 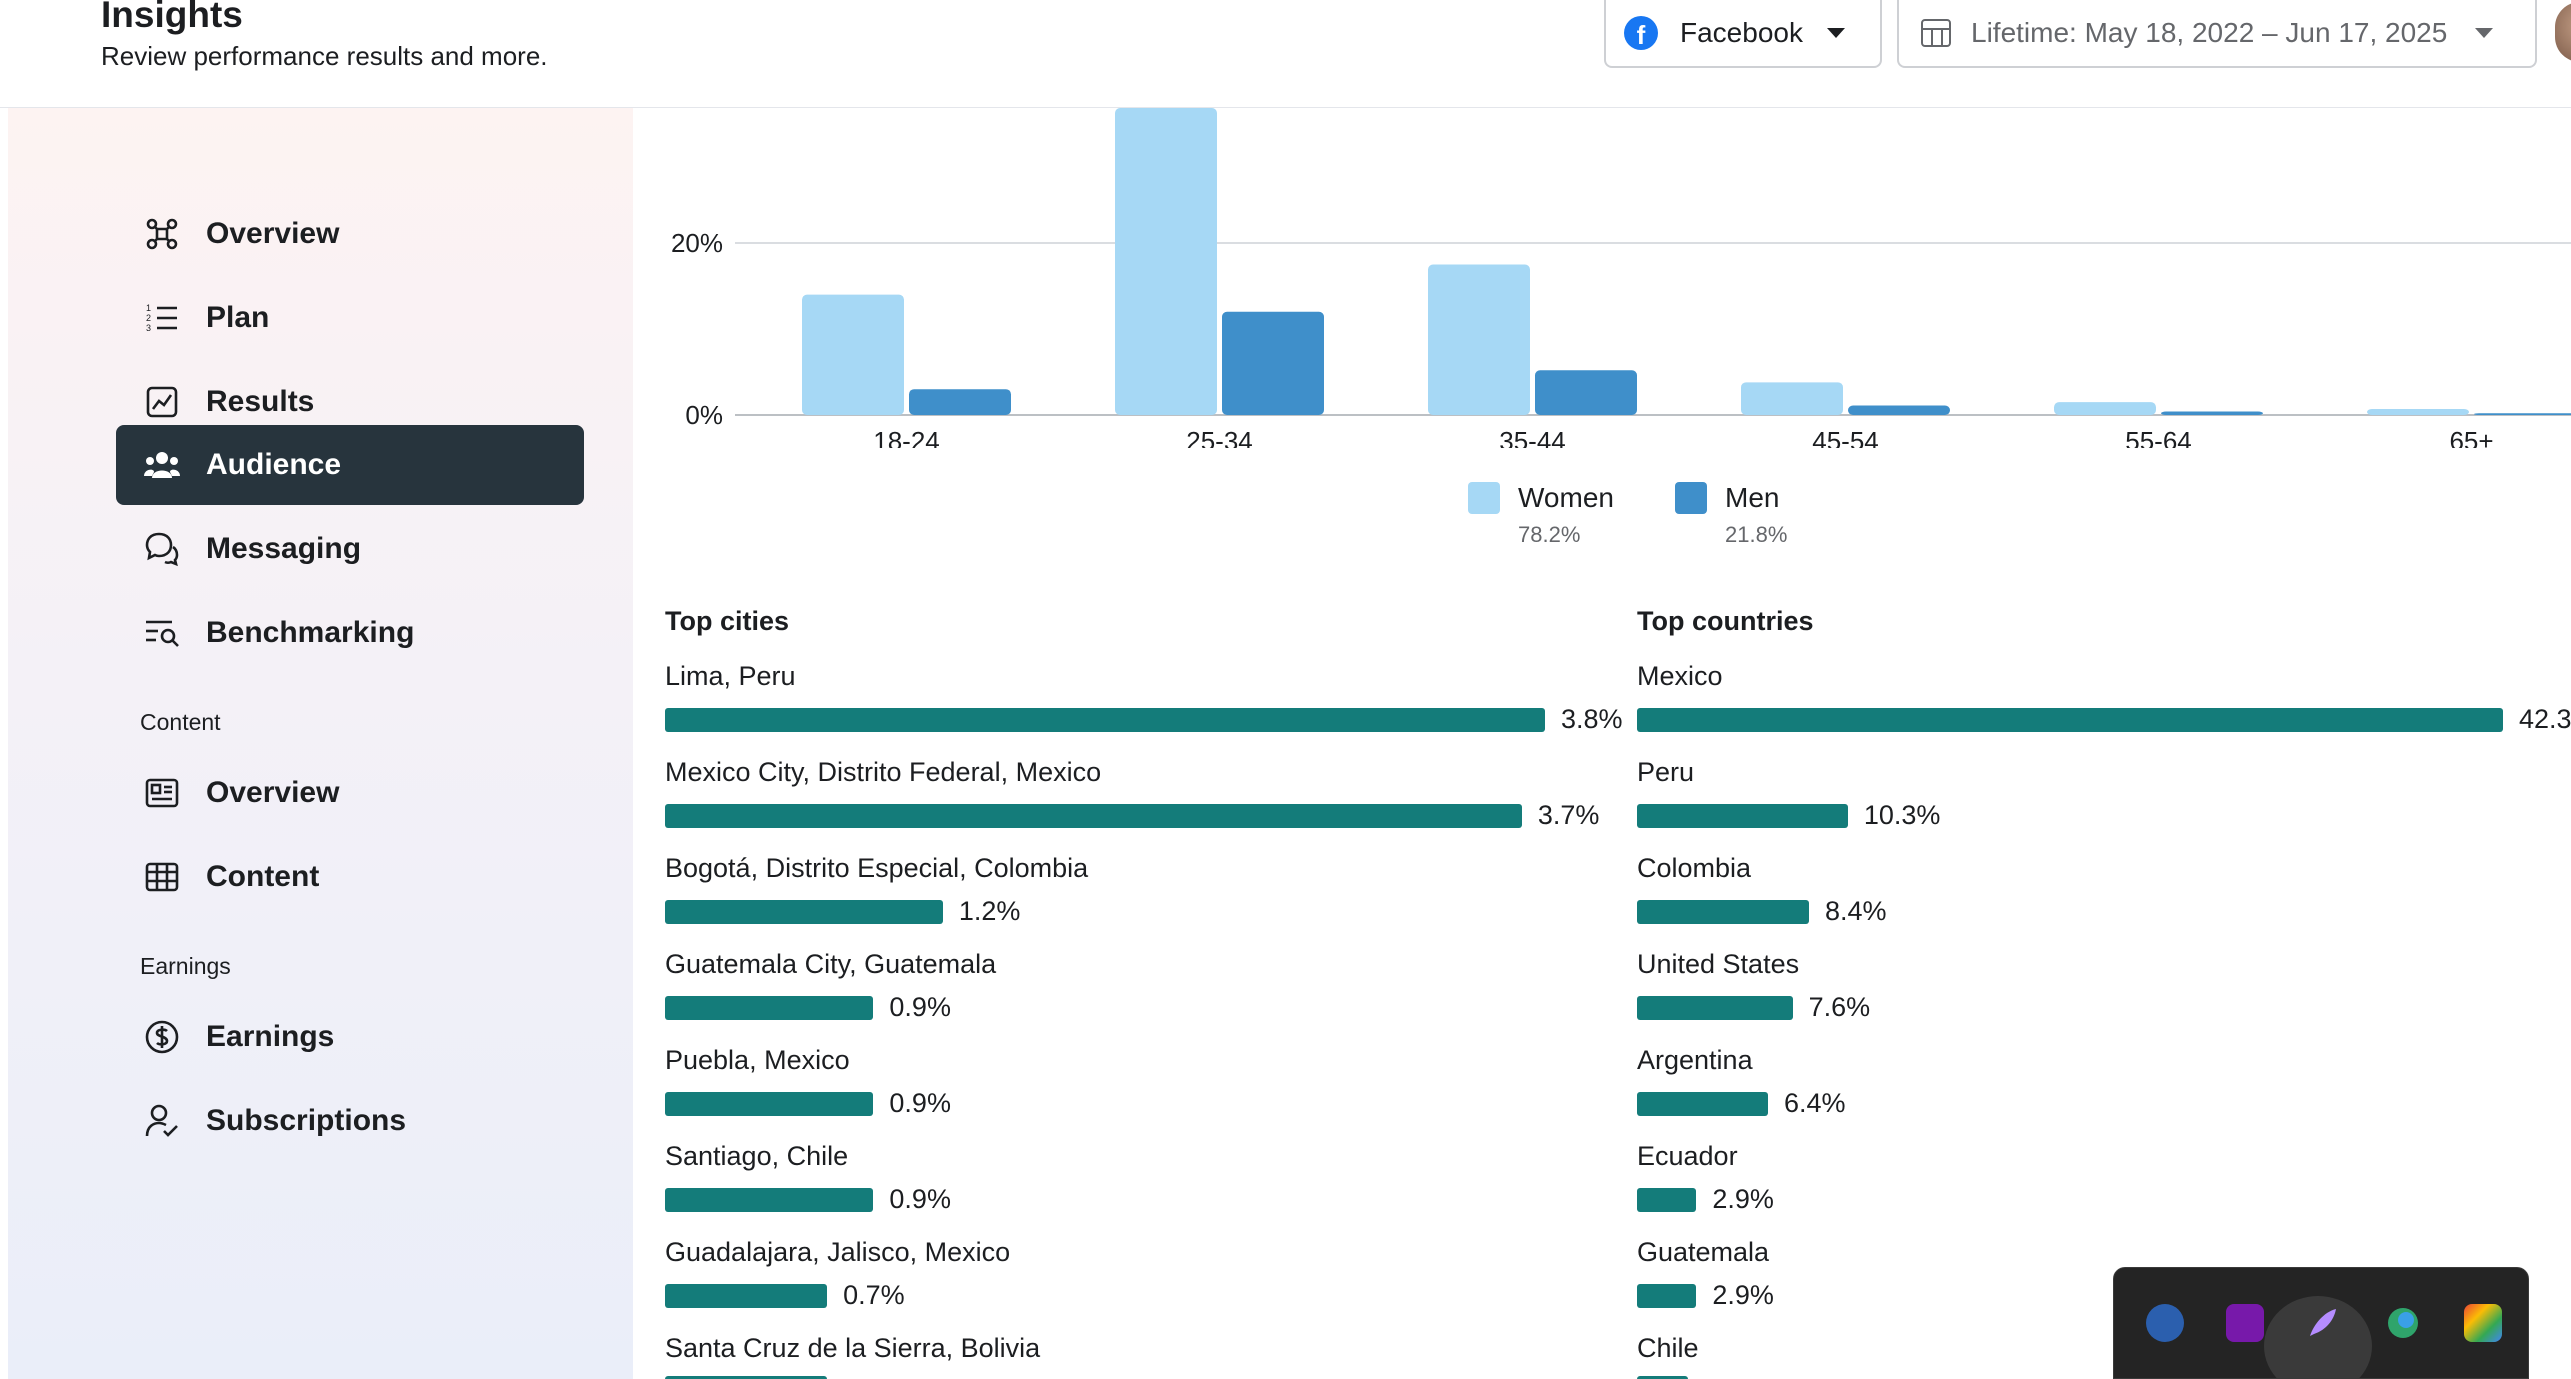 I want to click on search-list-icon, so click(x=162, y=633).